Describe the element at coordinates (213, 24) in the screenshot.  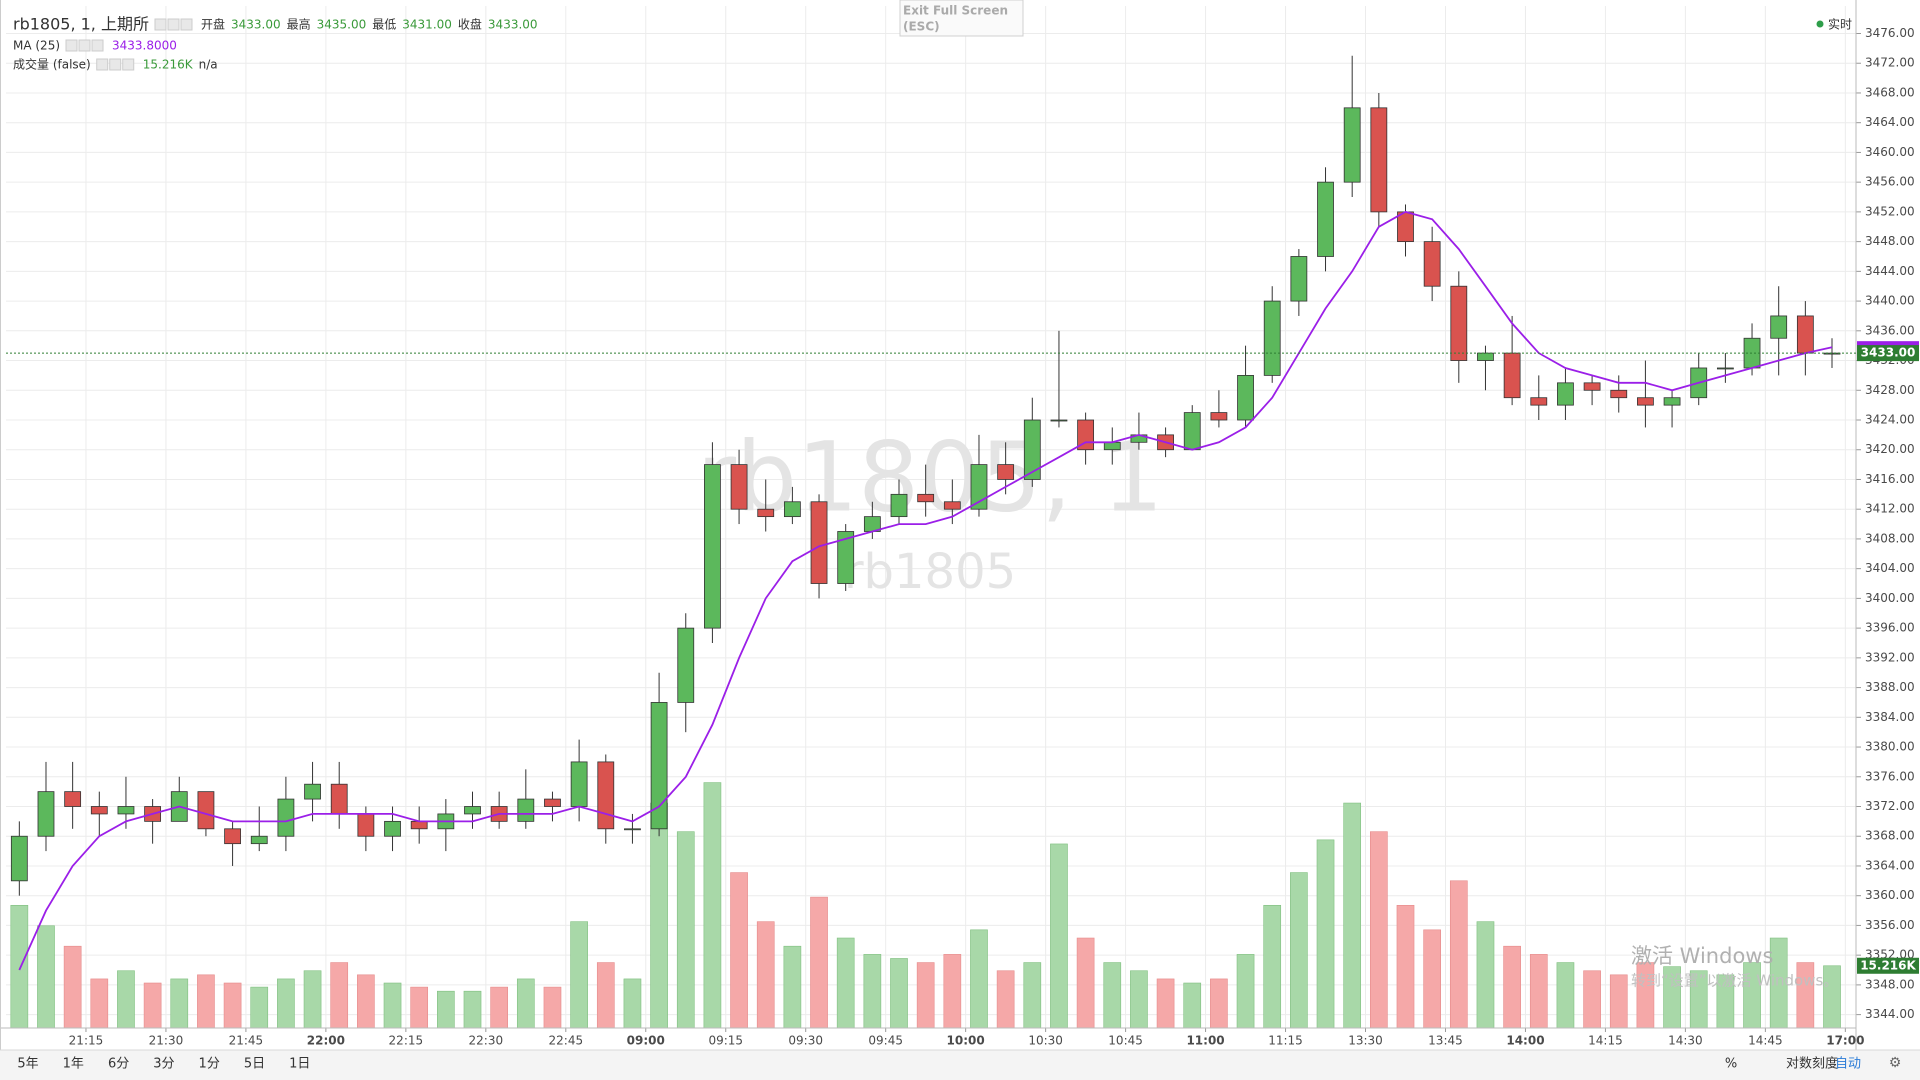
I see `ohlc-label: 开盘` at that location.